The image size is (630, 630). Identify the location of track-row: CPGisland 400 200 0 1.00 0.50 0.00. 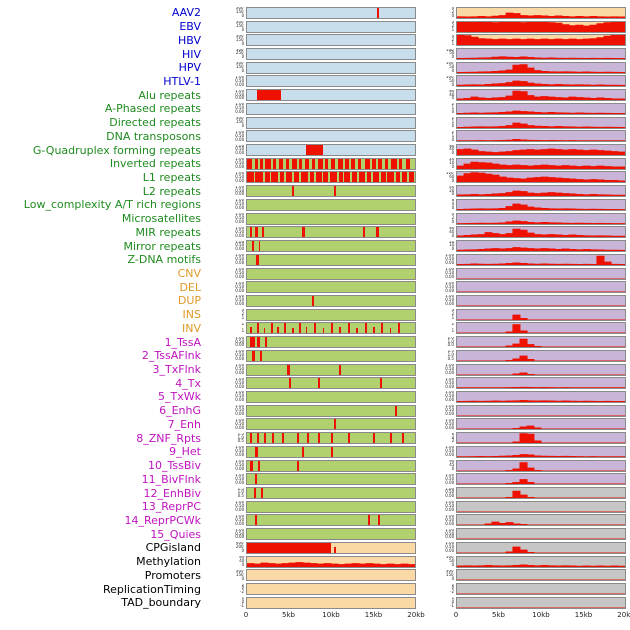
(315, 548).